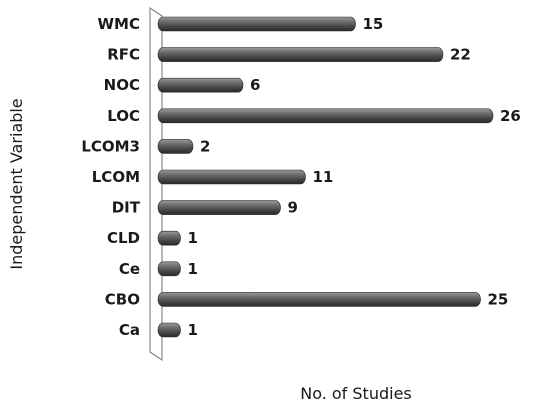 The image size is (550, 410). What do you see at coordinates (16, 183) in the screenshot?
I see `y-axis-title: Independent Variable` at bounding box center [16, 183].